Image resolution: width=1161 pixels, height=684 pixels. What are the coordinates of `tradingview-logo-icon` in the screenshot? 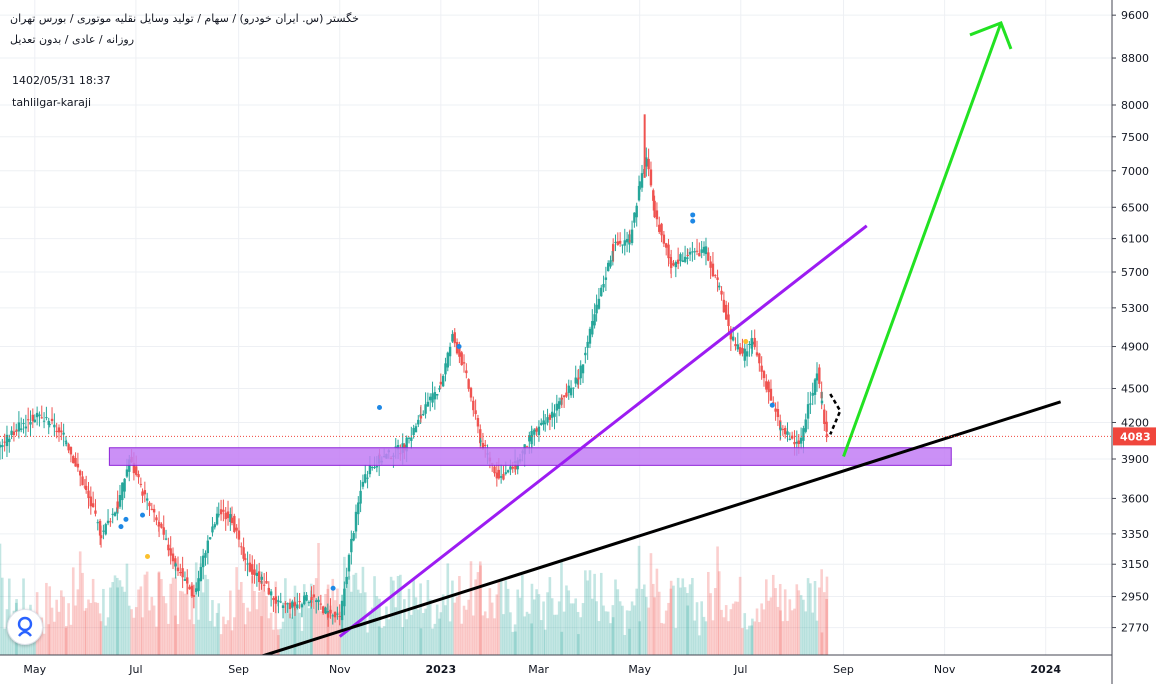 It's located at (25, 627).